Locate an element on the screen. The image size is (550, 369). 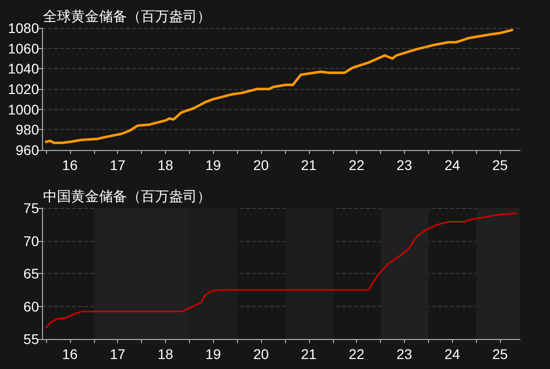
y-tick-label: 70 is located at coordinates (31, 240).